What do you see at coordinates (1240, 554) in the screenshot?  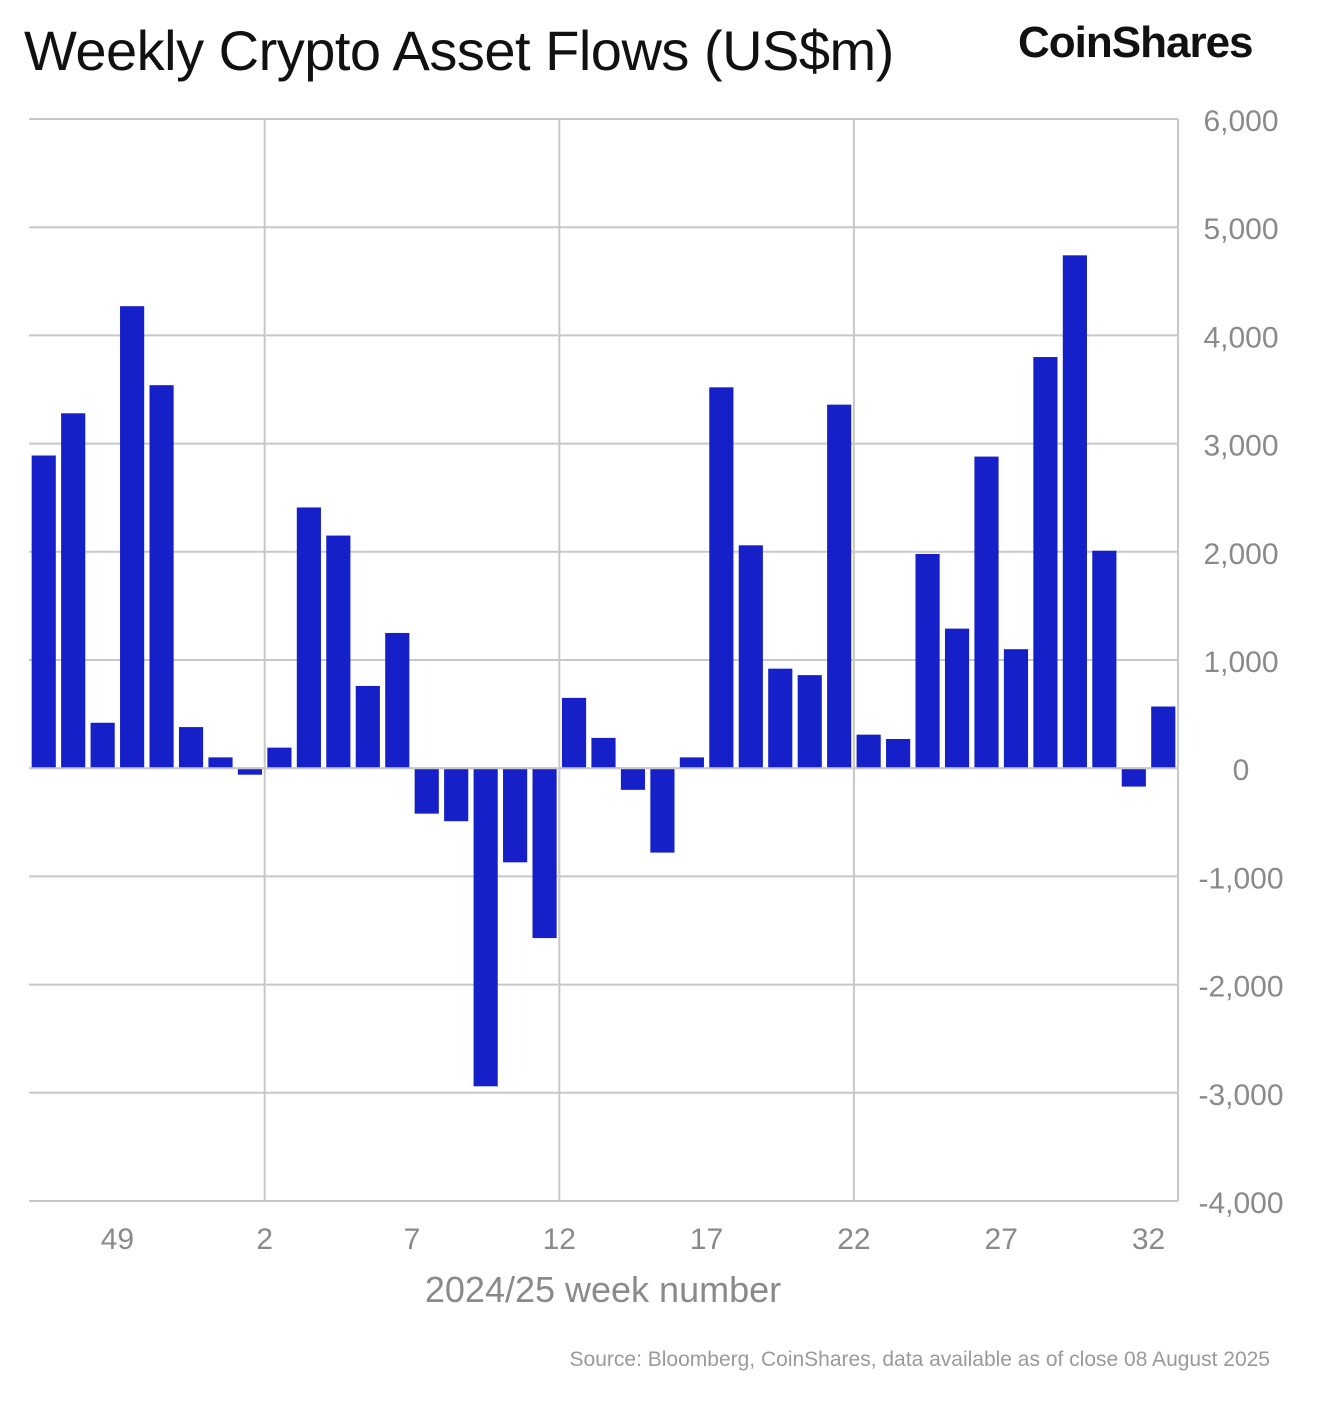 I see `y-tick-label: 2,000` at bounding box center [1240, 554].